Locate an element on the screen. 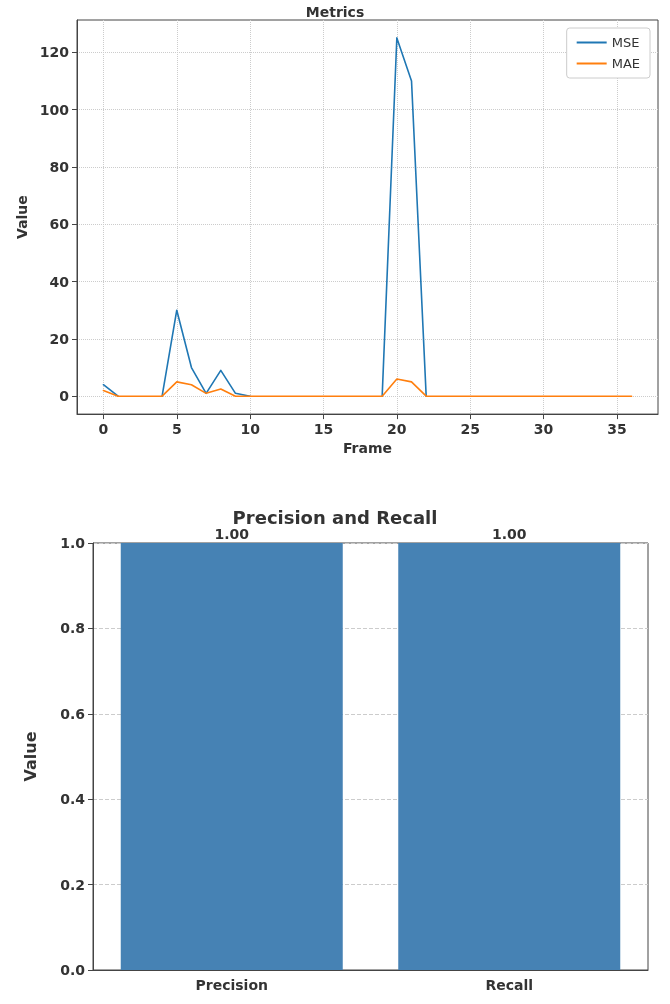 The height and width of the screenshot is (1004, 670). x-tick-label: 35 is located at coordinates (617, 429).